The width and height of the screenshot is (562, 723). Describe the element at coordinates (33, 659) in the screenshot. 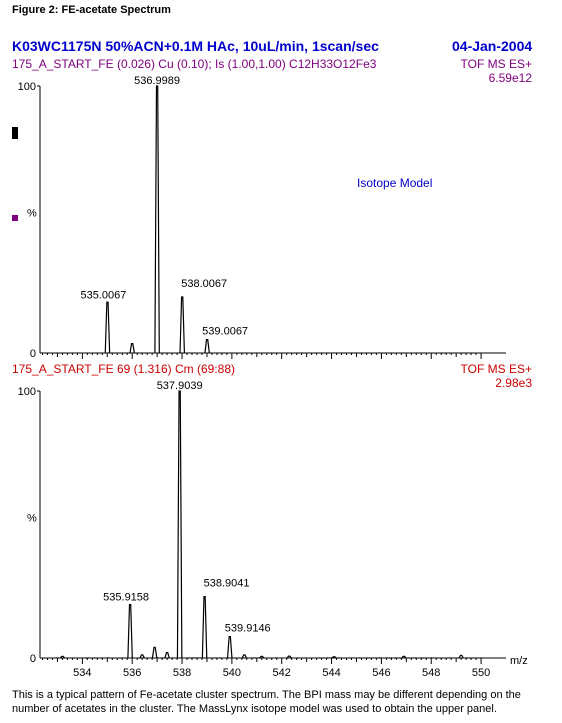

I see `bottom-ytick-0: 0` at that location.